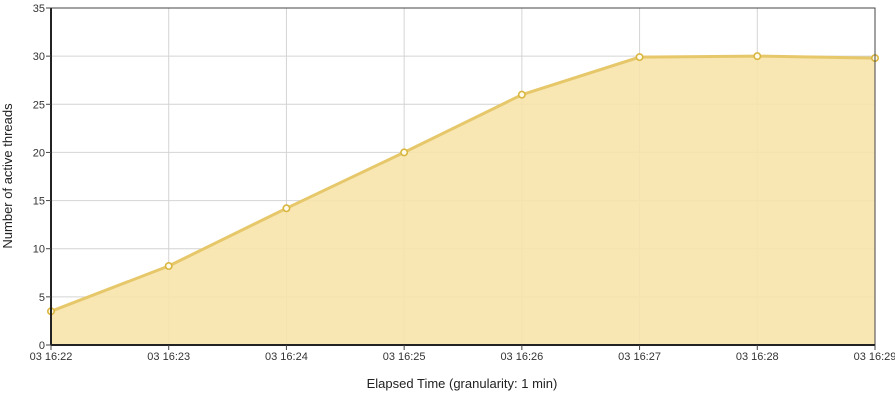 The width and height of the screenshot is (895, 400). Describe the element at coordinates (42, 298) in the screenshot. I see `y-tick-label: 5` at that location.